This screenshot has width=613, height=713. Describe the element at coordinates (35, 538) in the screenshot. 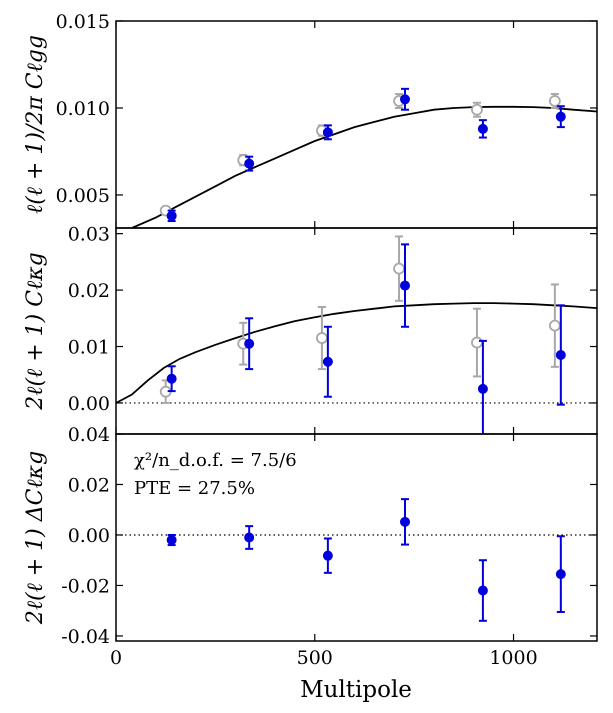

I see `y-axis-label-residual: 2ℓ(ℓ + 1) ΔCℓκg` at that location.